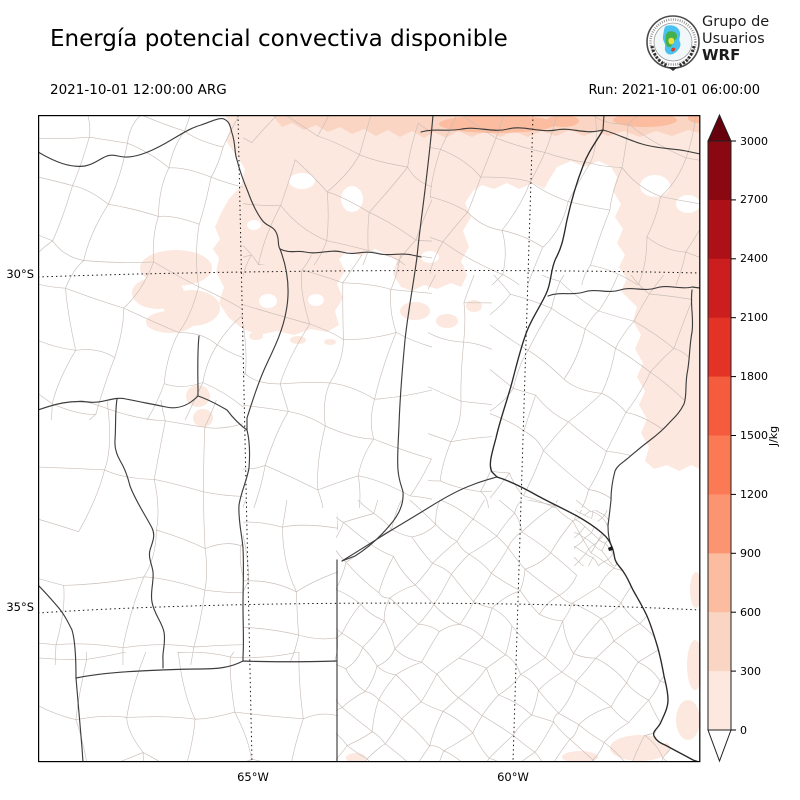  I want to click on colorbar-tick-2400: 2400, so click(754, 259).